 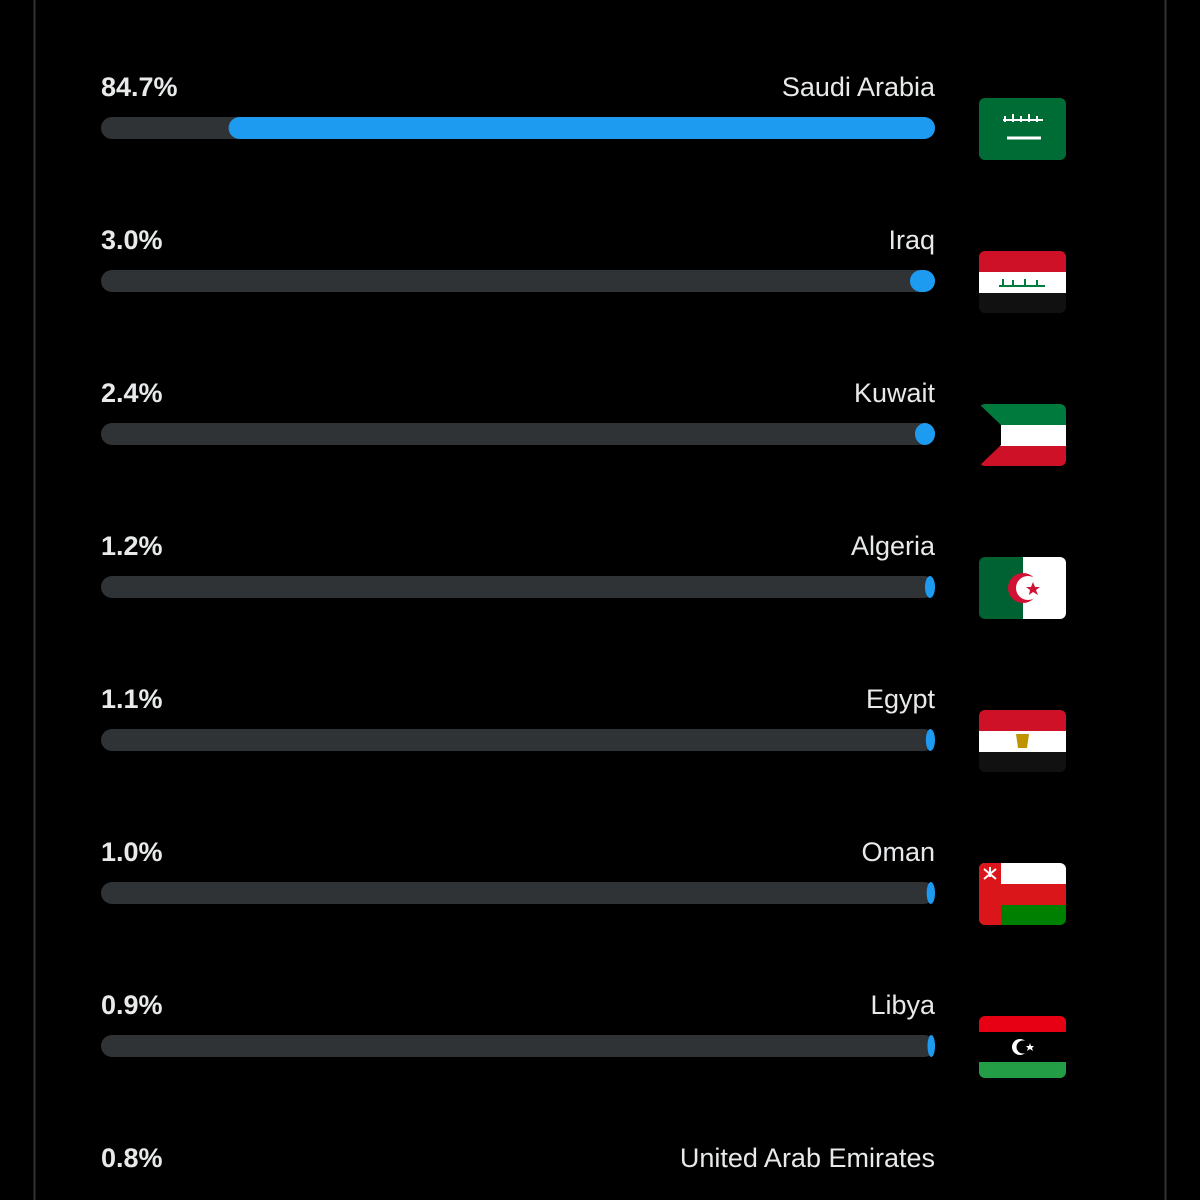 What do you see at coordinates (911, 240) in the screenshot?
I see `option-label: Iraq` at bounding box center [911, 240].